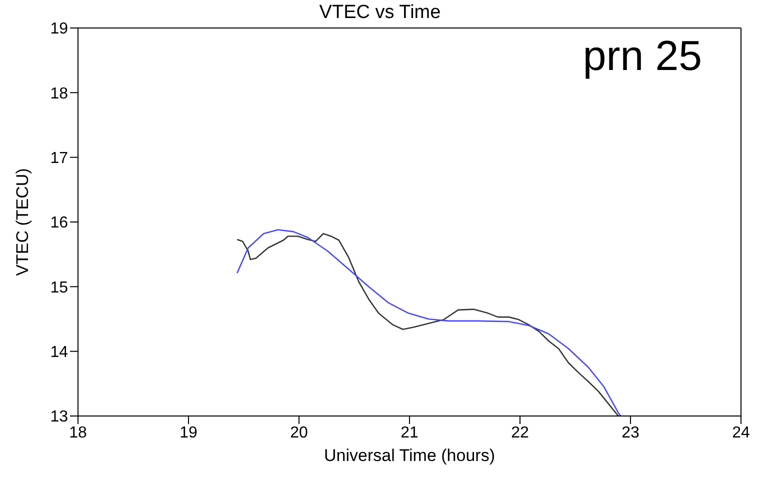  What do you see at coordinates (520, 433) in the screenshot?
I see `x-tick-label: 22` at bounding box center [520, 433].